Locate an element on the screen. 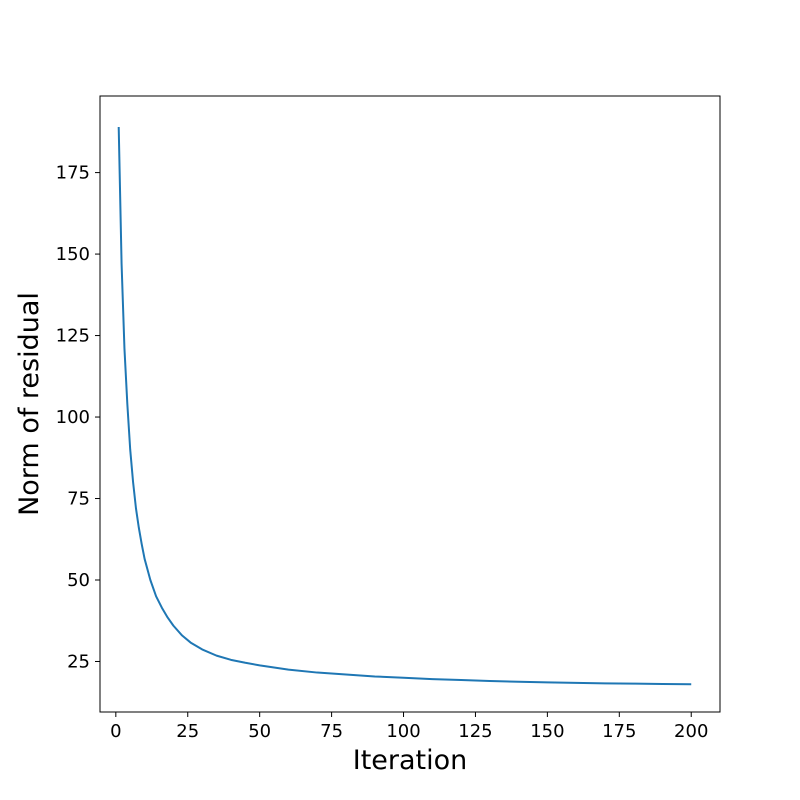 The image size is (800, 800). y-tick-label: 25 is located at coordinates (78, 661).